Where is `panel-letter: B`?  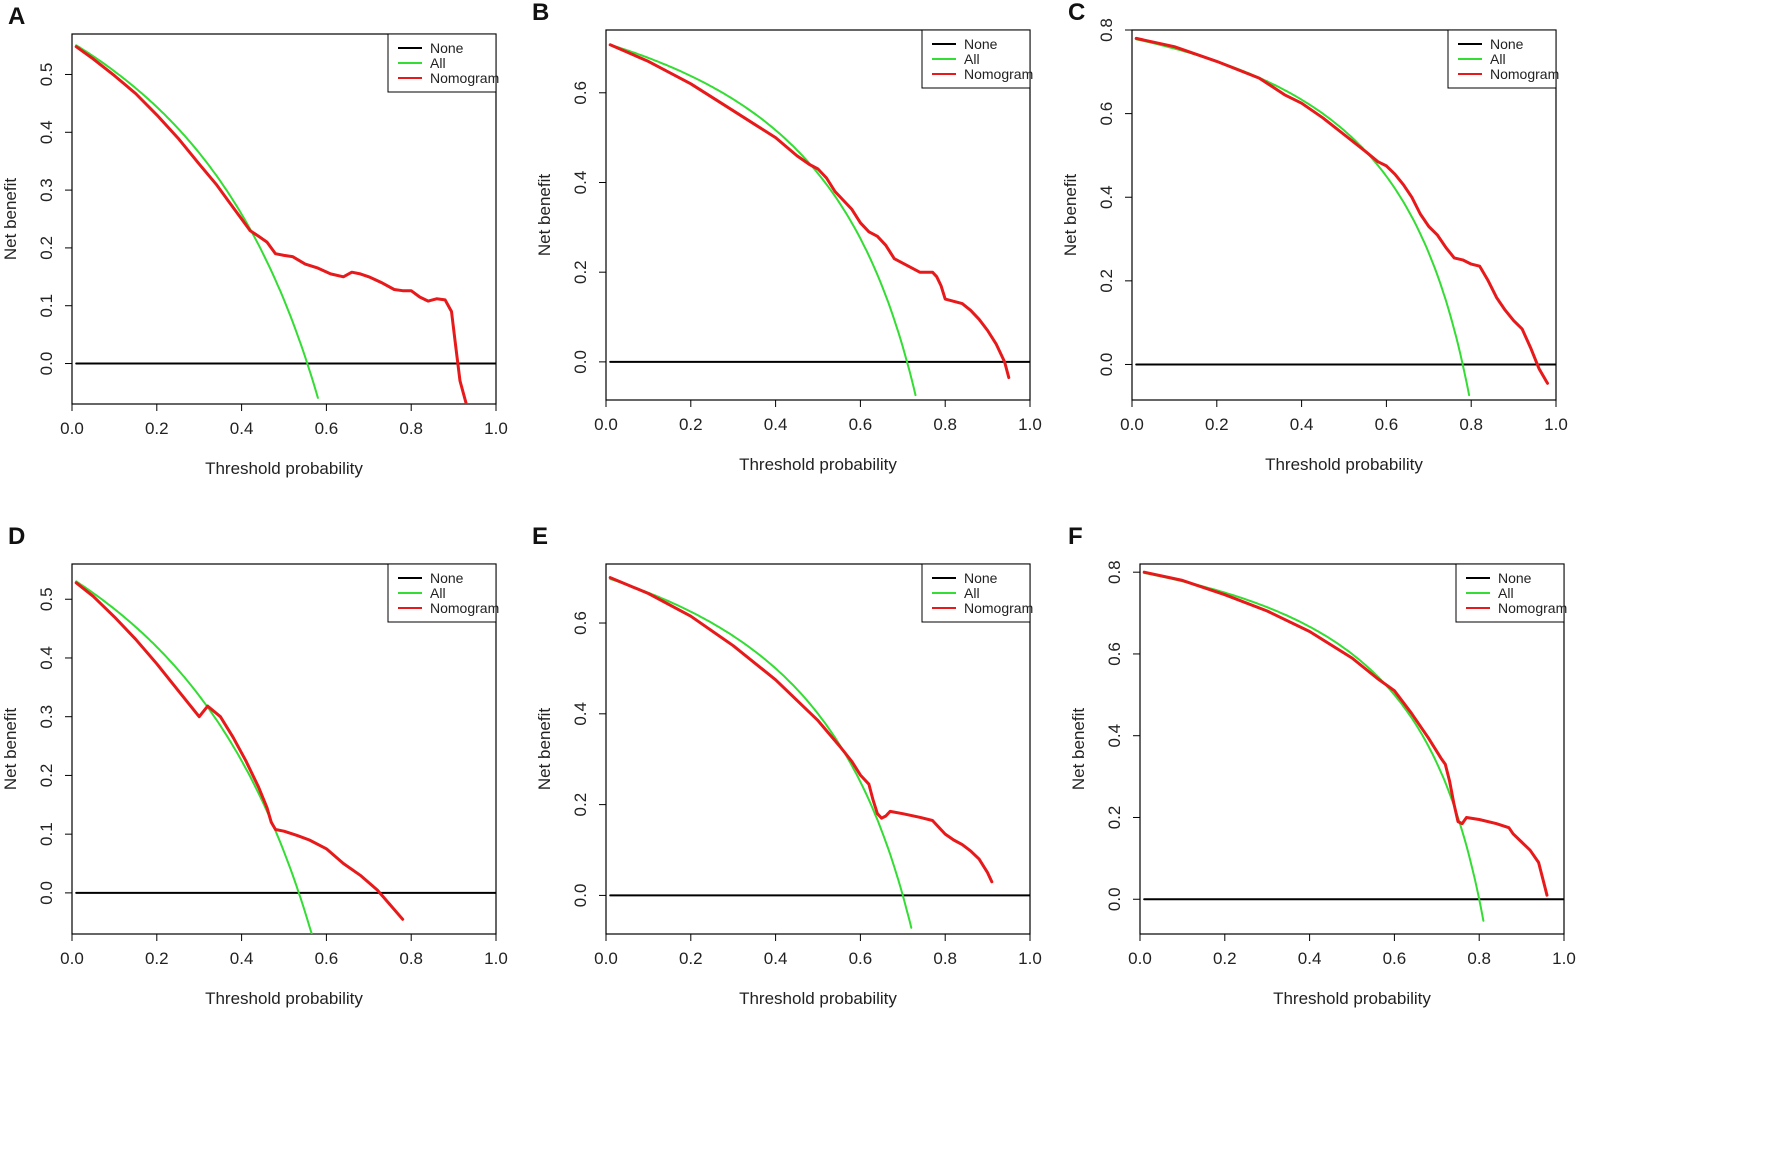
panel-letter: B is located at coordinates (540, 13).